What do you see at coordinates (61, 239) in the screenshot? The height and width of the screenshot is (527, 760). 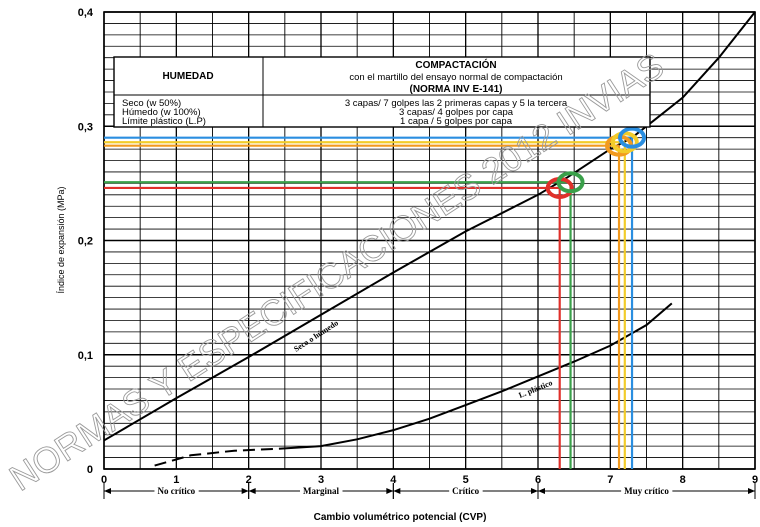 I see `y-axis-title: Índice de expansión (MPa)` at bounding box center [61, 239].